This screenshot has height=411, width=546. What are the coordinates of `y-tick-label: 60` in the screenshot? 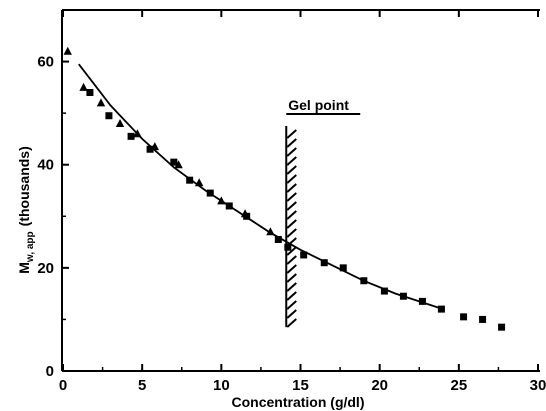 It's located at (45, 62).